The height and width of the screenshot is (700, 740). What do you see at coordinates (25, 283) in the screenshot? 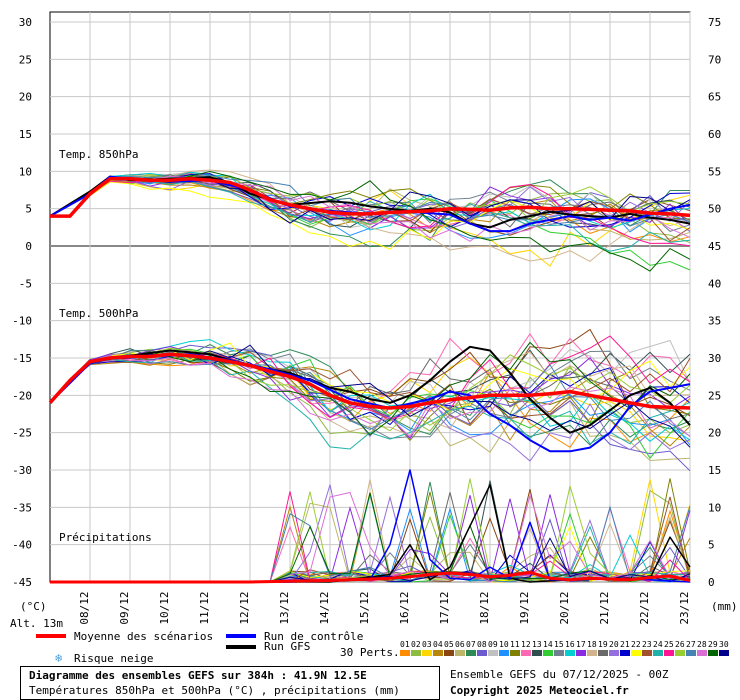
I see `left-tick-label: -5` at bounding box center [25, 283].